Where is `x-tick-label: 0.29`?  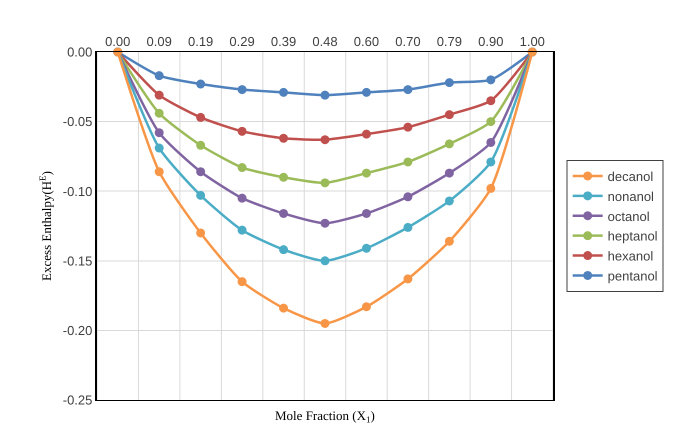
x-tick-label: 0.29 is located at coordinates (242, 41).